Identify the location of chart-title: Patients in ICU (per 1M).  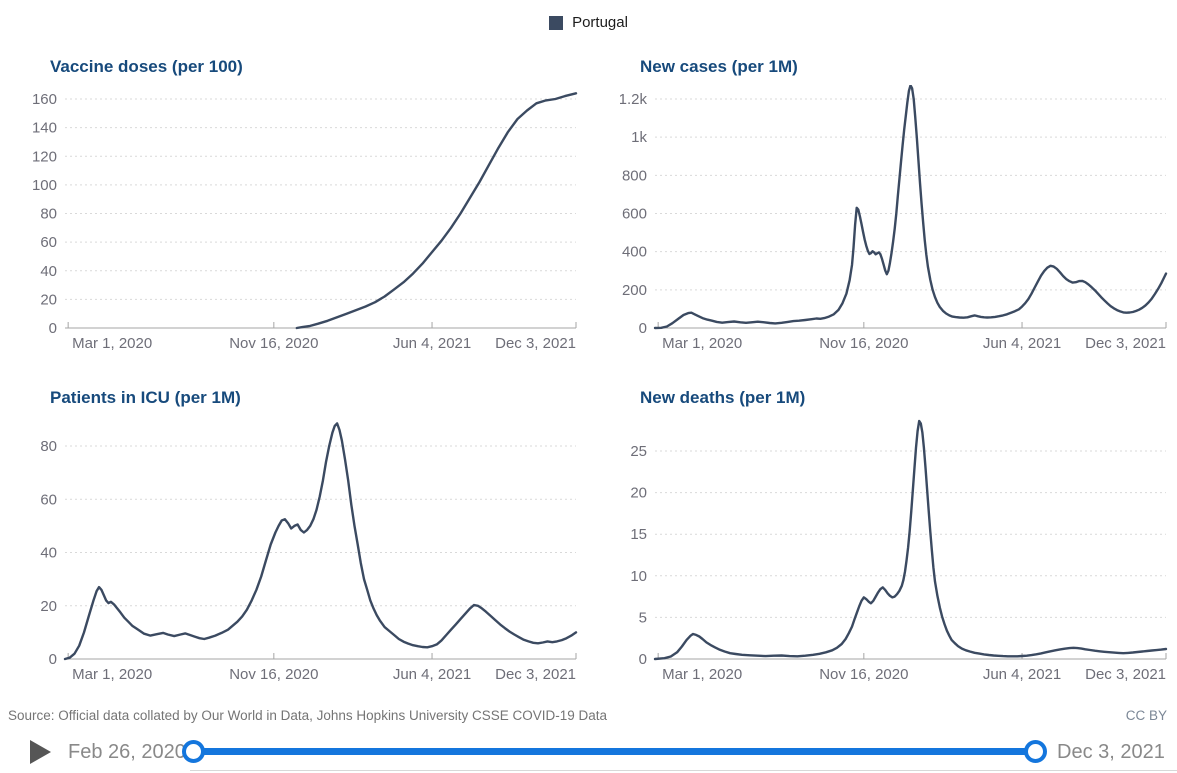
(145, 397).